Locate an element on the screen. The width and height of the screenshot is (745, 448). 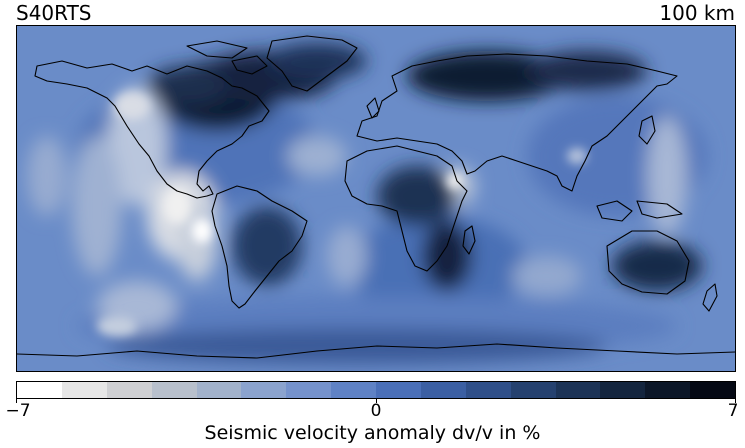
colorbar is located at coordinates (376, 390).